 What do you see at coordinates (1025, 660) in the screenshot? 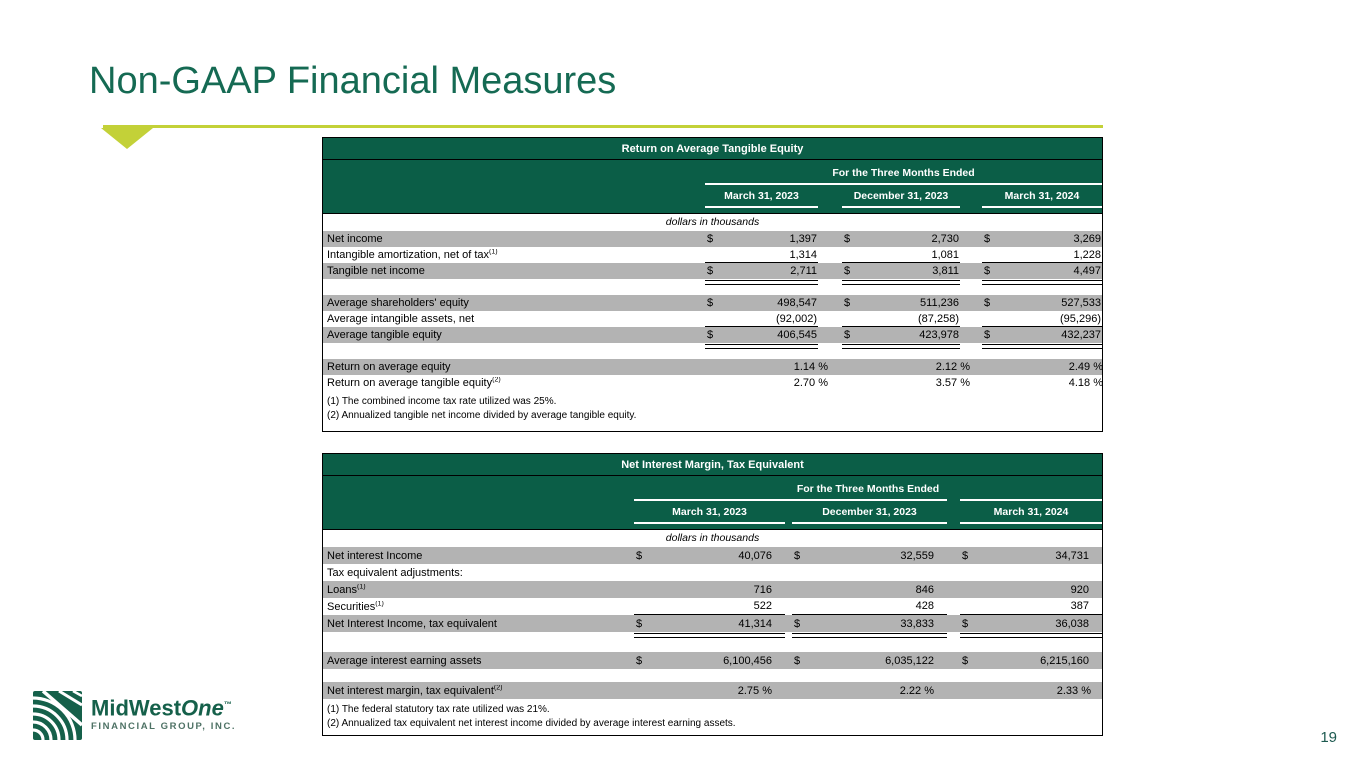
I see `value-cell: $6,215,160` at bounding box center [1025, 660].